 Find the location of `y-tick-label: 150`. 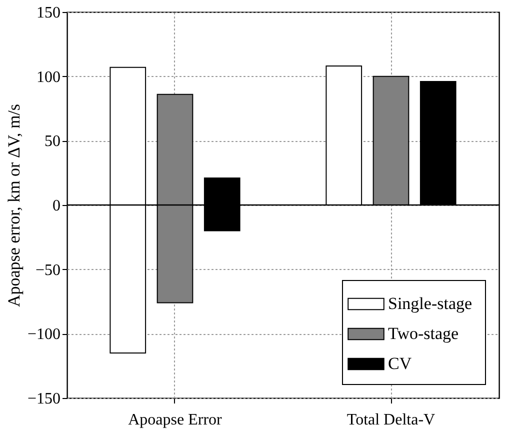

y-tick-label: 150 is located at coordinates (48, 13).